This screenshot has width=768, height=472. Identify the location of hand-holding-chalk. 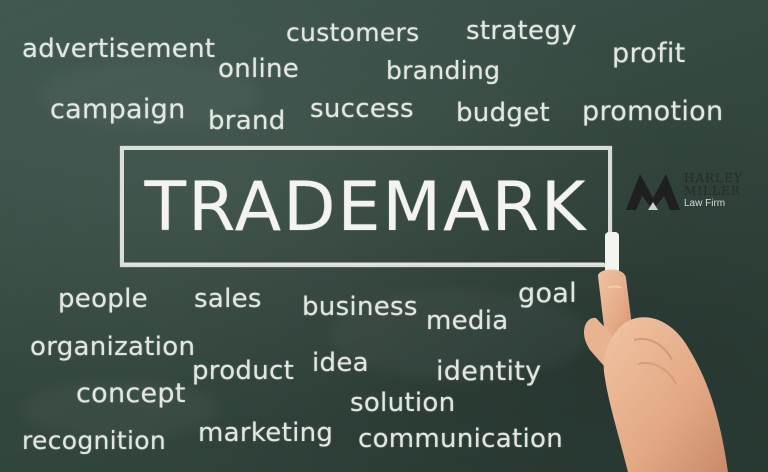
(655, 352).